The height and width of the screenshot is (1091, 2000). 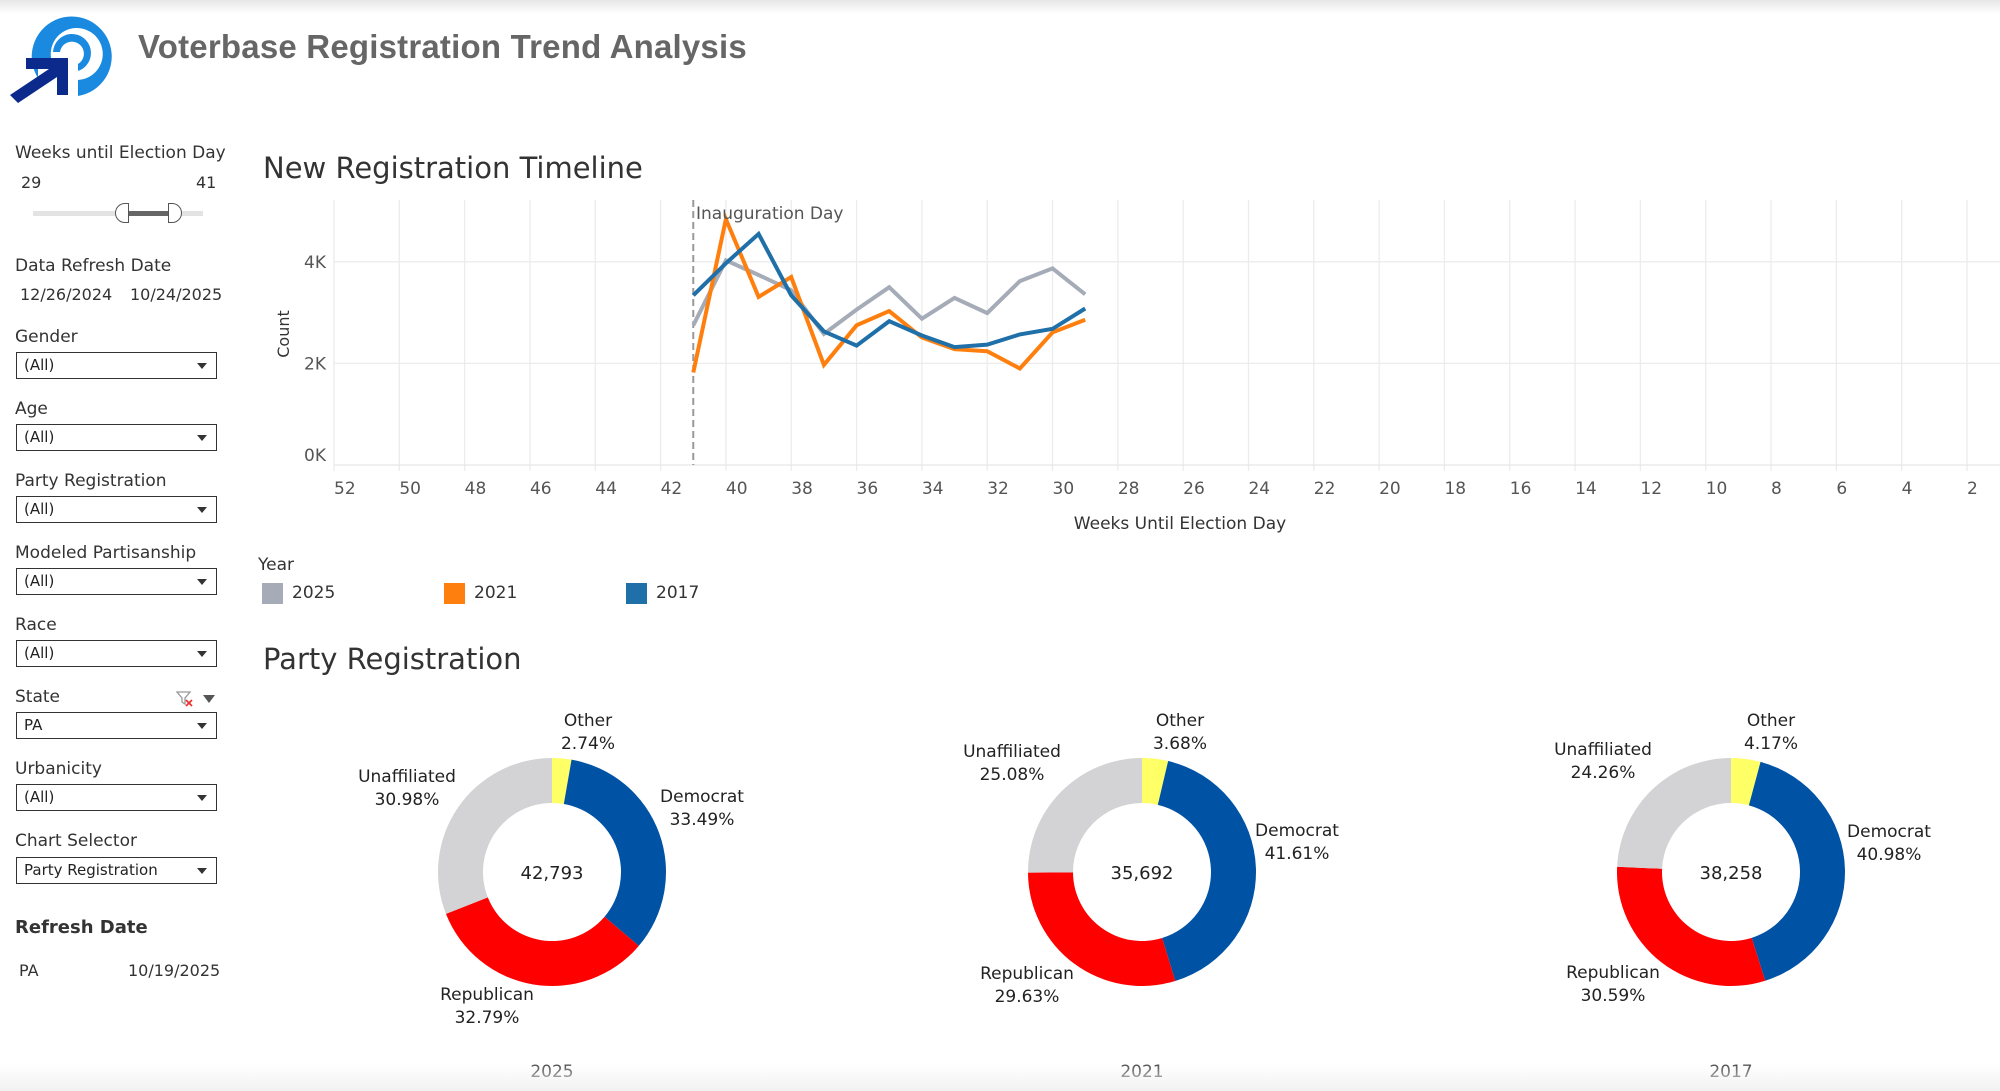 I want to click on x-tick-label: 8, so click(x=1776, y=489).